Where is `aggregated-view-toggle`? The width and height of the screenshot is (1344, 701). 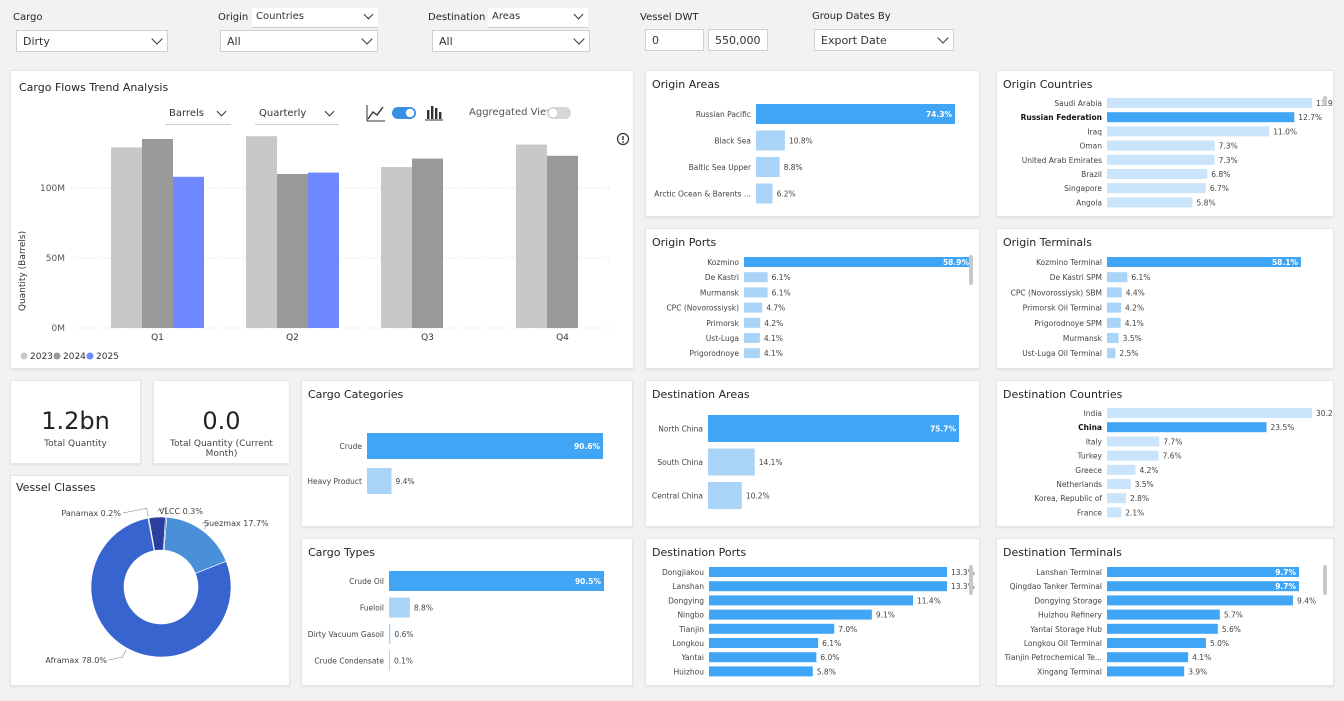 aggregated-view-toggle is located at coordinates (559, 113).